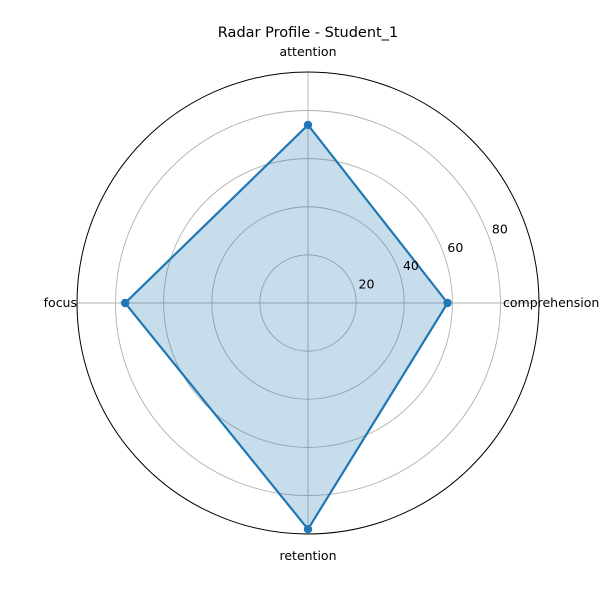 This screenshot has width=600, height=600. What do you see at coordinates (307, 555) in the screenshot?
I see `category-label-retention: retention` at bounding box center [307, 555].